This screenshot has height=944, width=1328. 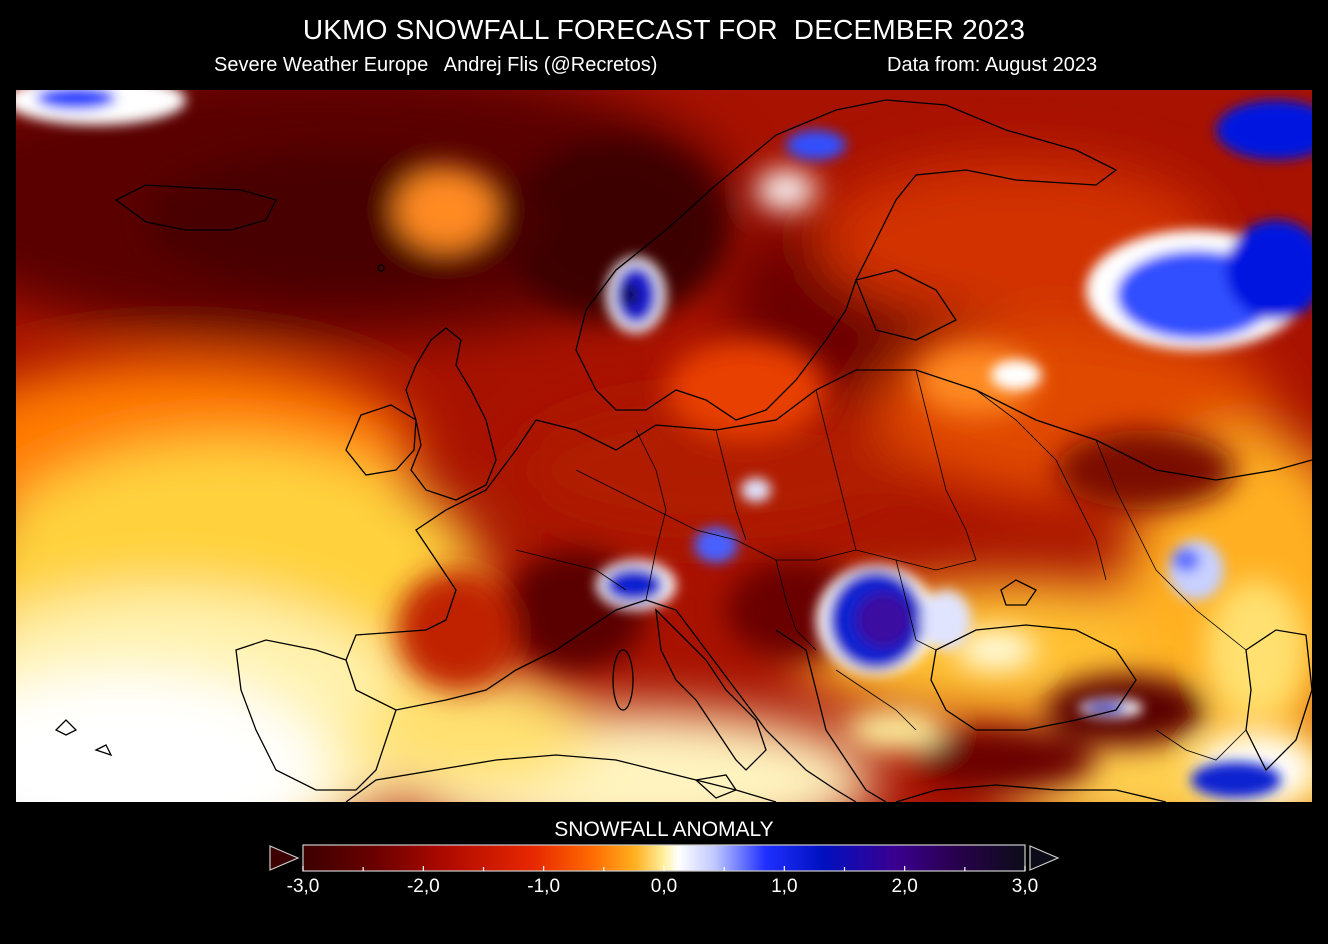 What do you see at coordinates (664, 886) in the screenshot?
I see `legend-tick-label: 0,0` at bounding box center [664, 886].